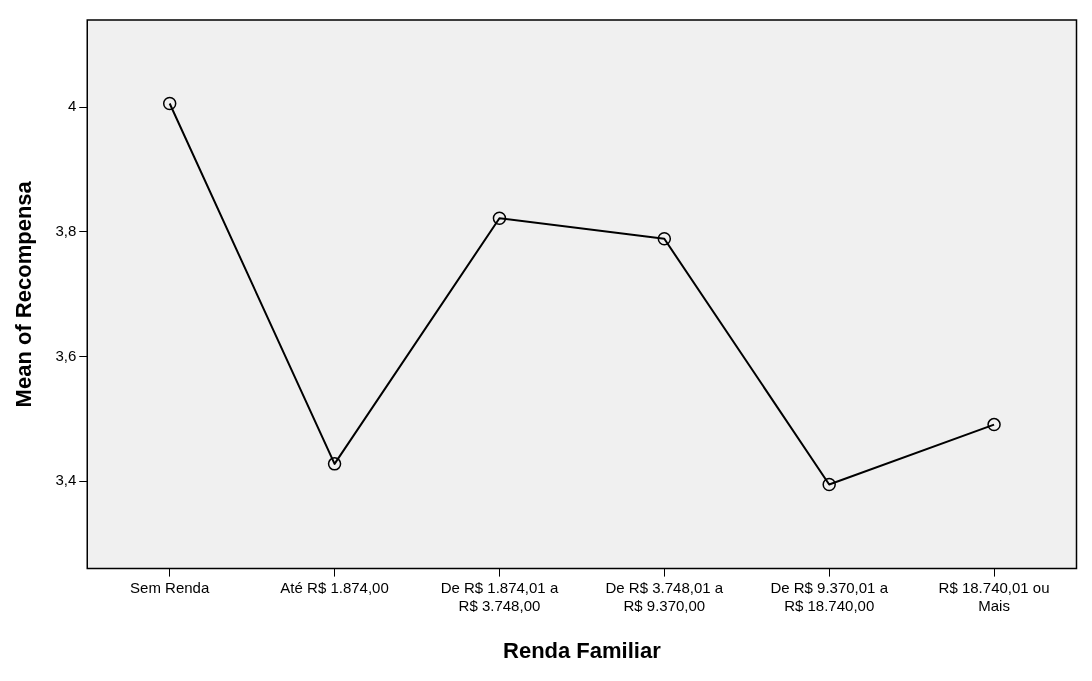 This screenshot has width=1092, height=681. What do you see at coordinates (66, 355) in the screenshot?
I see `y-tick-label: 3,6` at bounding box center [66, 355].